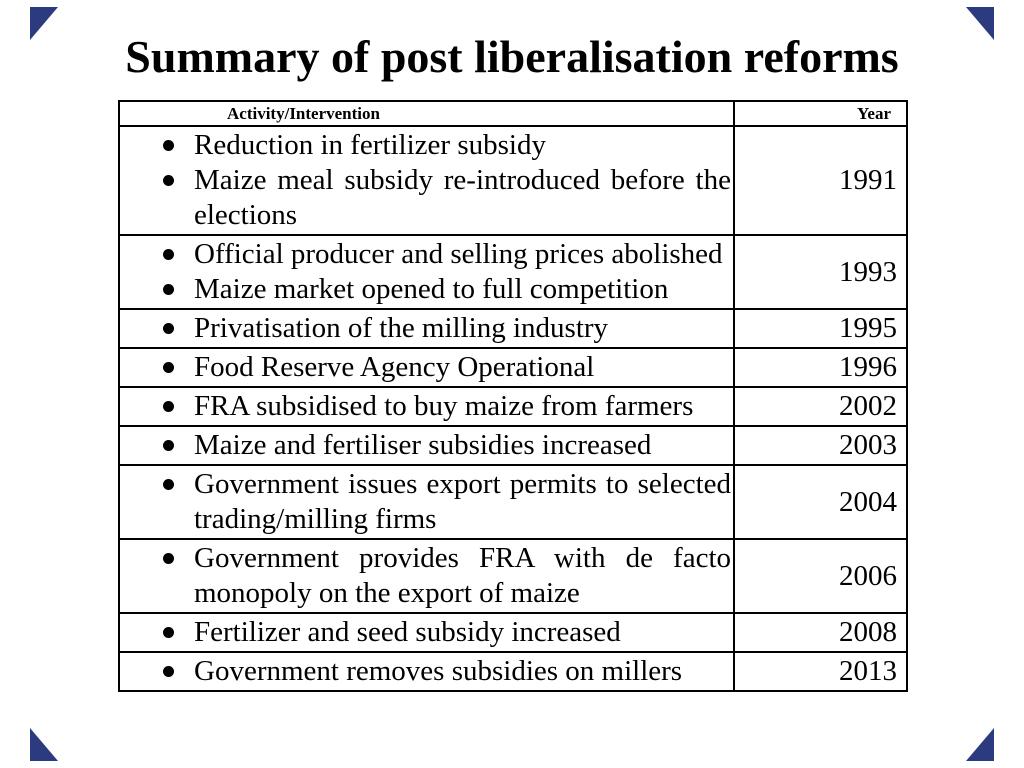  What do you see at coordinates (868, 671) in the screenshot?
I see `year-value: 2013` at bounding box center [868, 671].